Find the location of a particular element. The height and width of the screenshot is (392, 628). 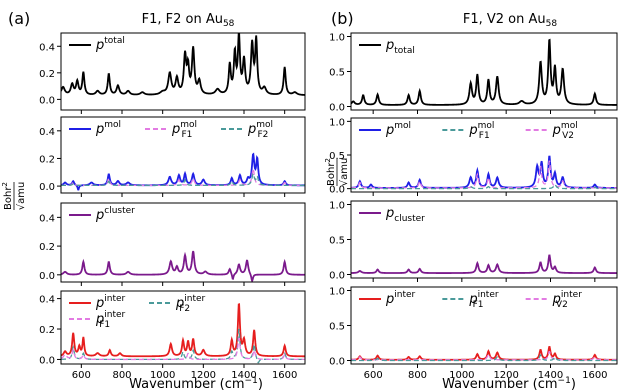

y-tick-label-a2-2: 0.4 is located at coordinates (47, 132).